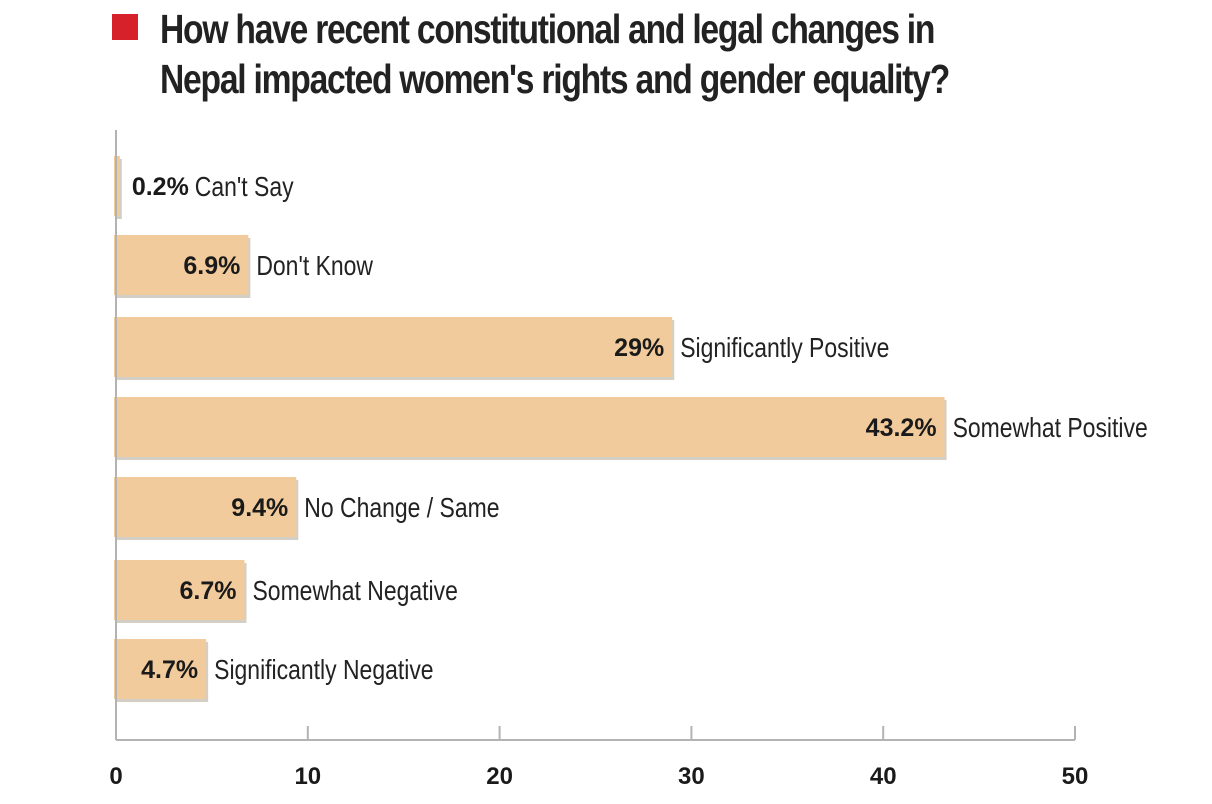 This screenshot has width=1212, height=804. I want to click on category-label-somewhat-negative: Somewhat Negative, so click(355, 591).